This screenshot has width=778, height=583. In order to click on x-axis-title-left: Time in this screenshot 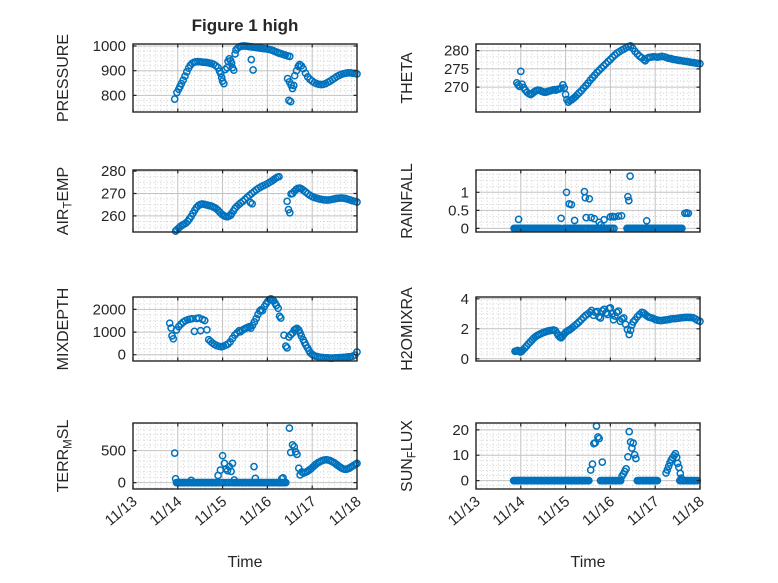, I will do `click(245, 562)`.